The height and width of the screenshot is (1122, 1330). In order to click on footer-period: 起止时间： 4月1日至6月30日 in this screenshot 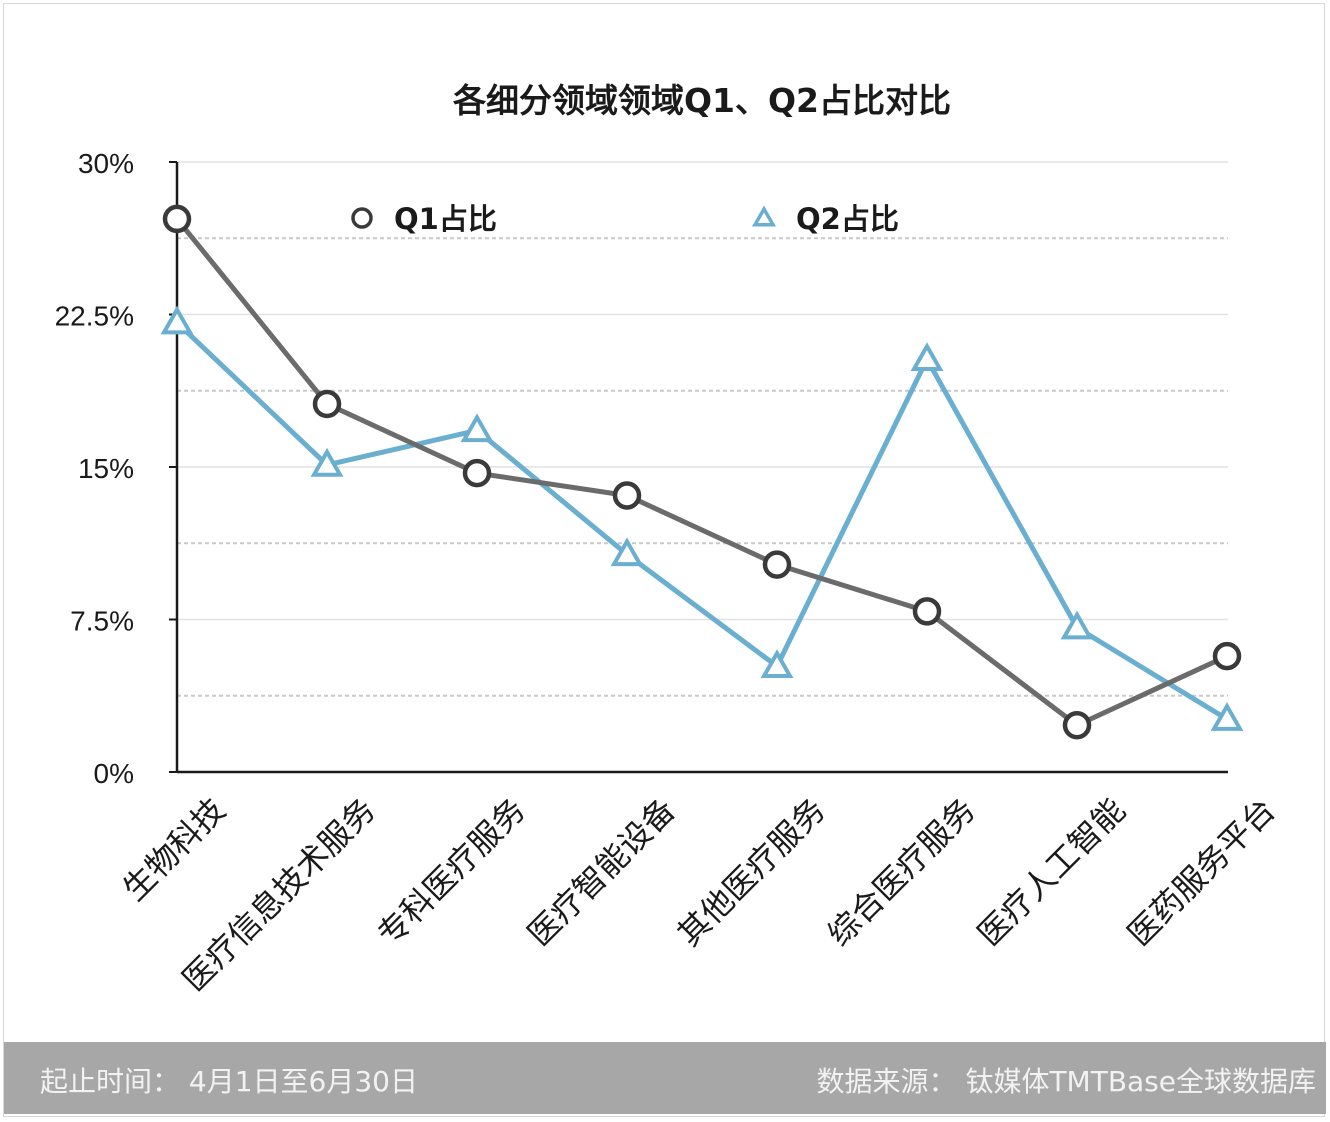, I will do `click(229, 1081)`.